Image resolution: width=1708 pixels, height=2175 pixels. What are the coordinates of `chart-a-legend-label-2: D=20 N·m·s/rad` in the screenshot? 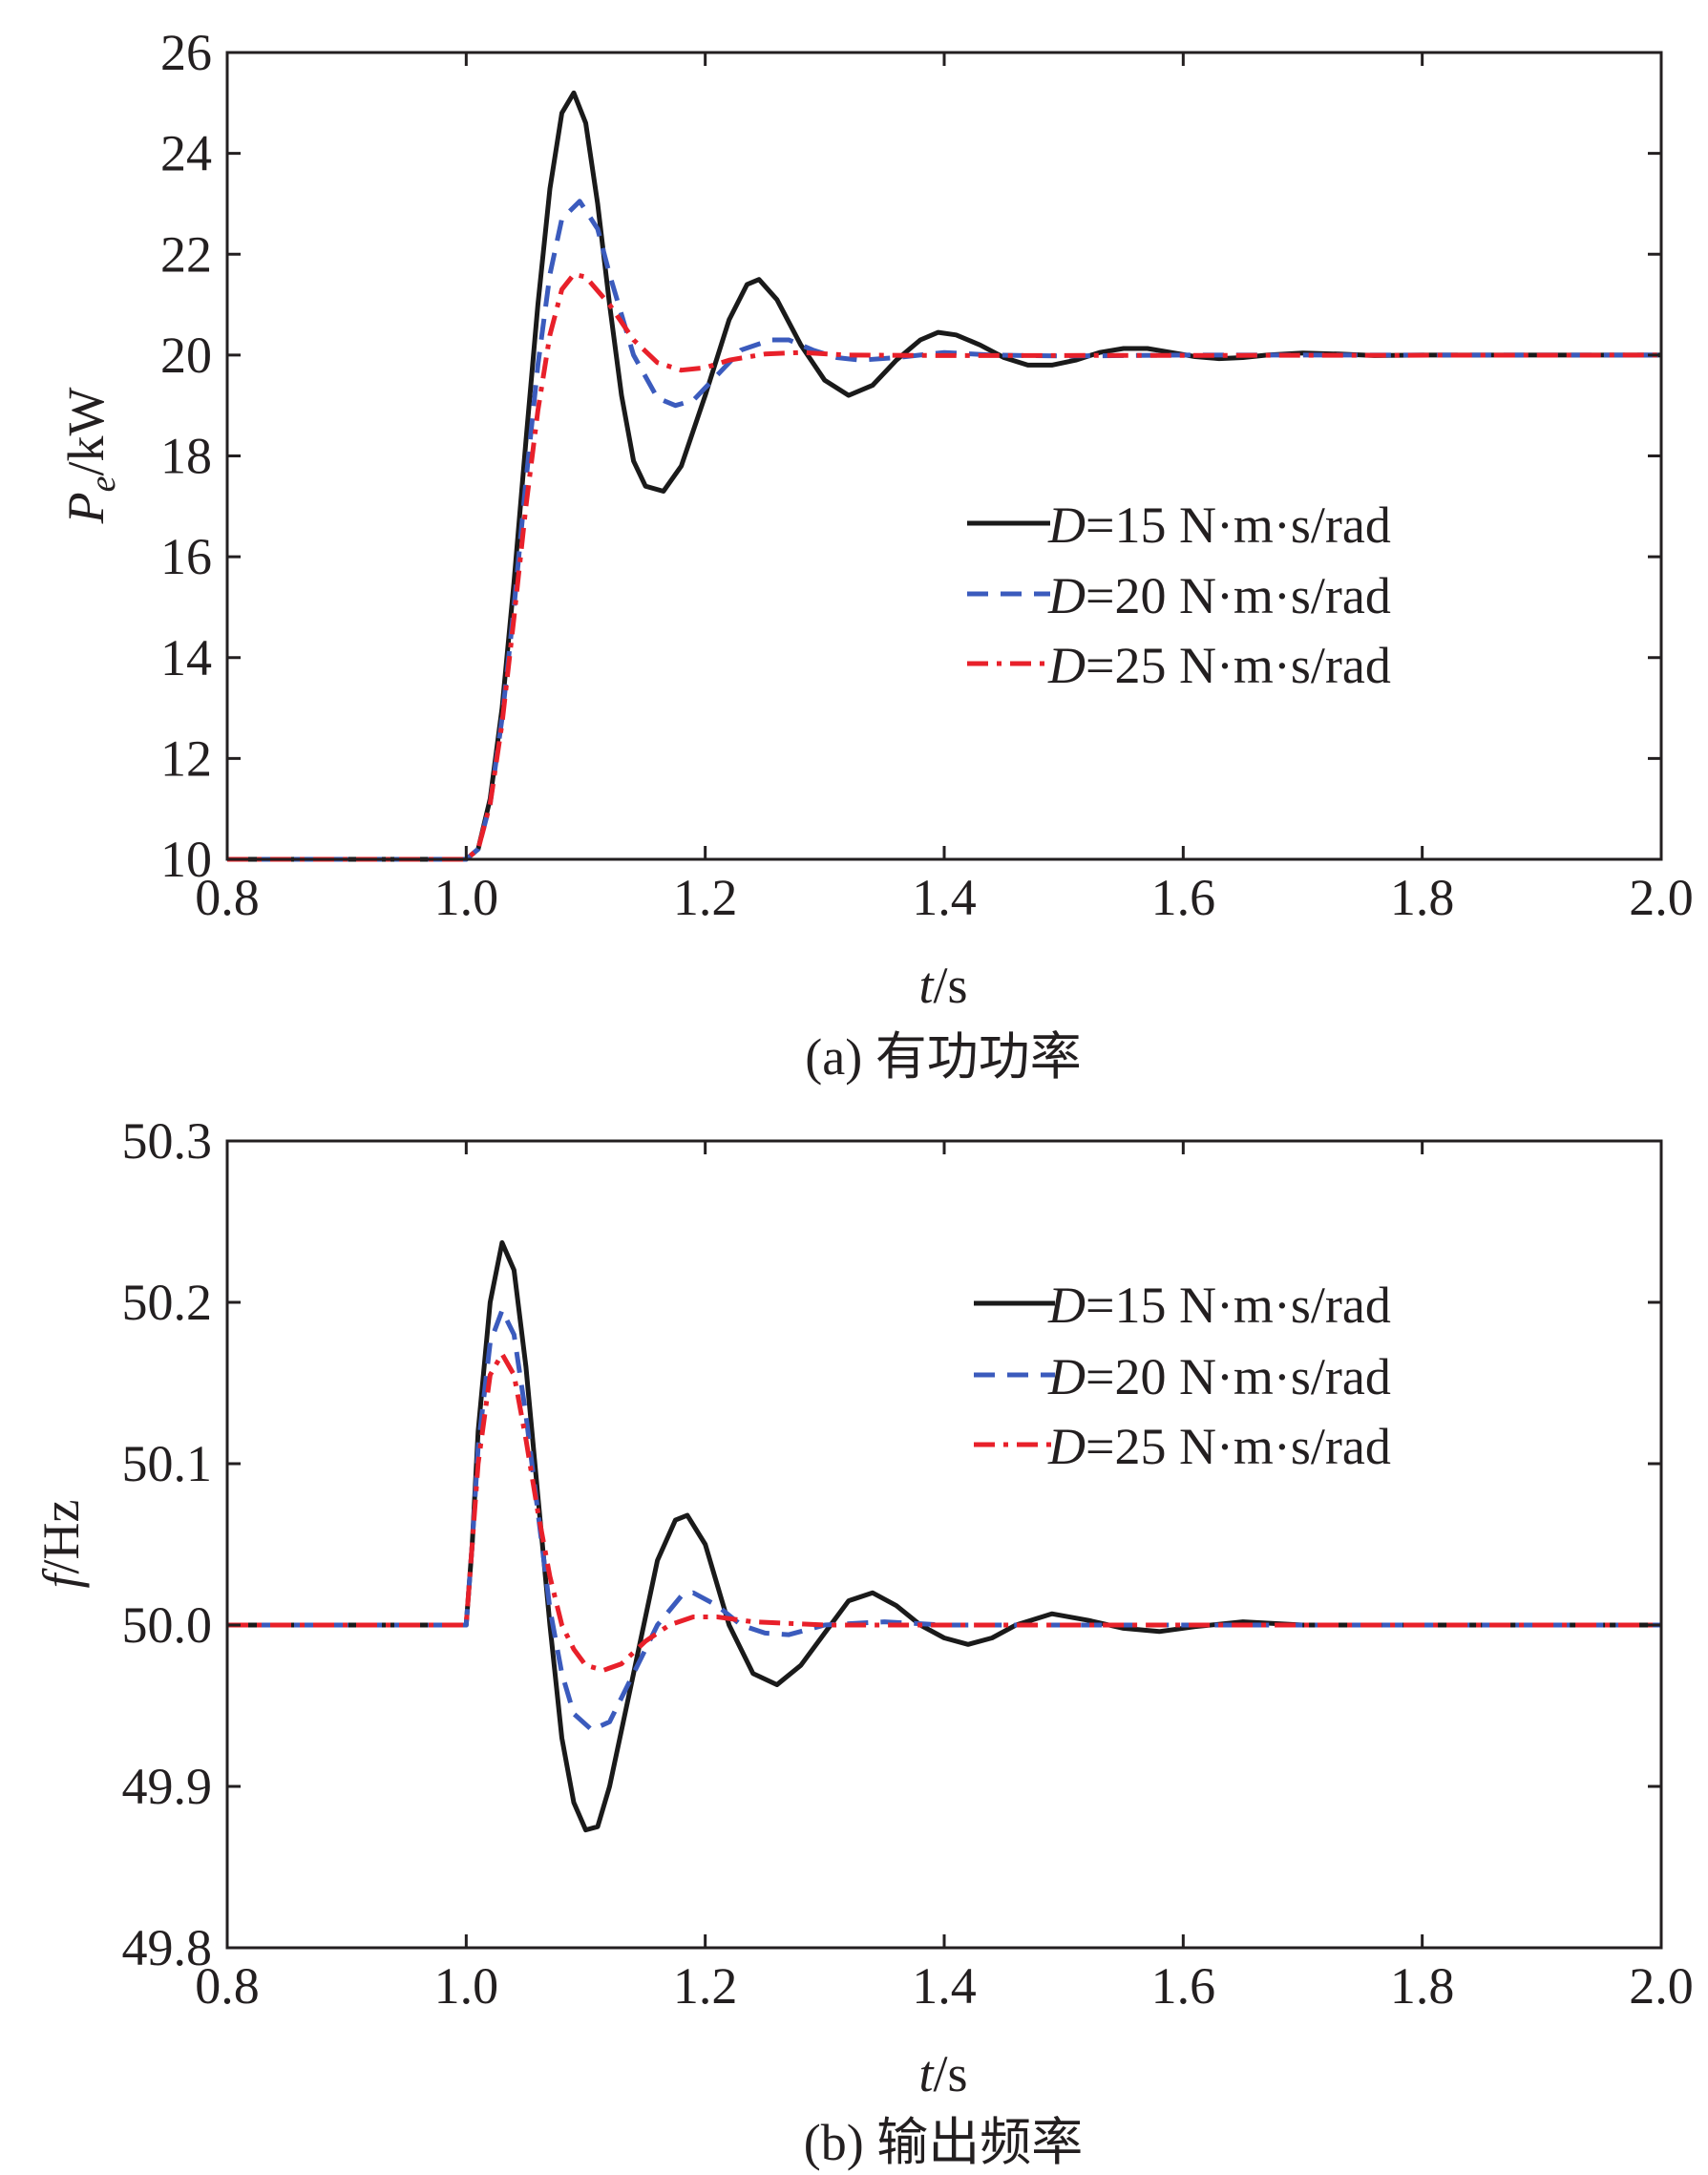 It's located at (1219, 595).